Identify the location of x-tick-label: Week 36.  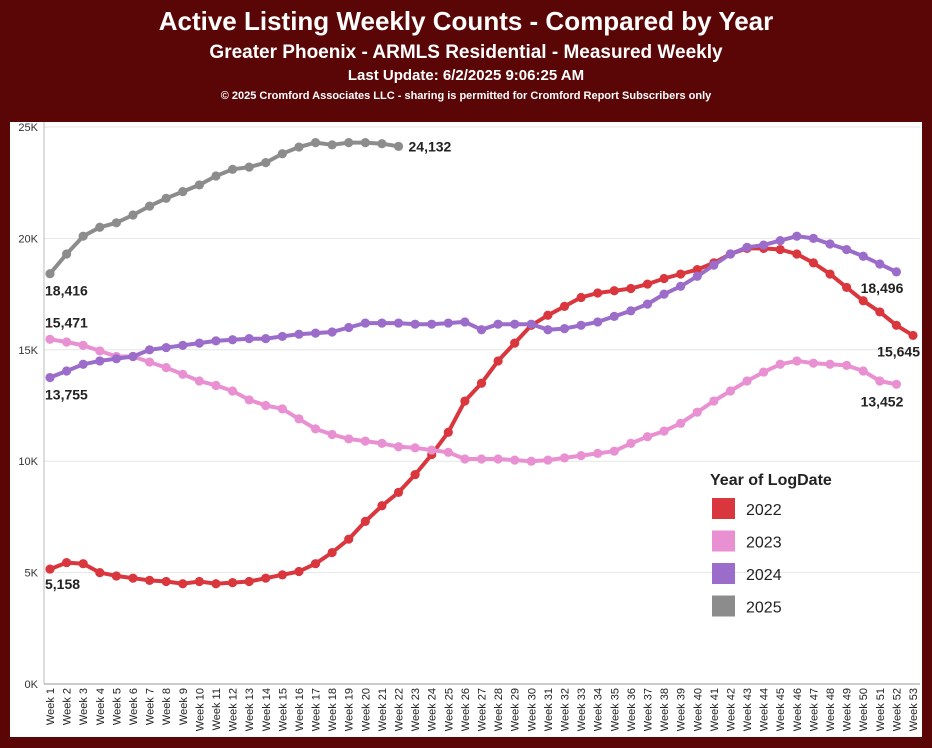
(632, 709).